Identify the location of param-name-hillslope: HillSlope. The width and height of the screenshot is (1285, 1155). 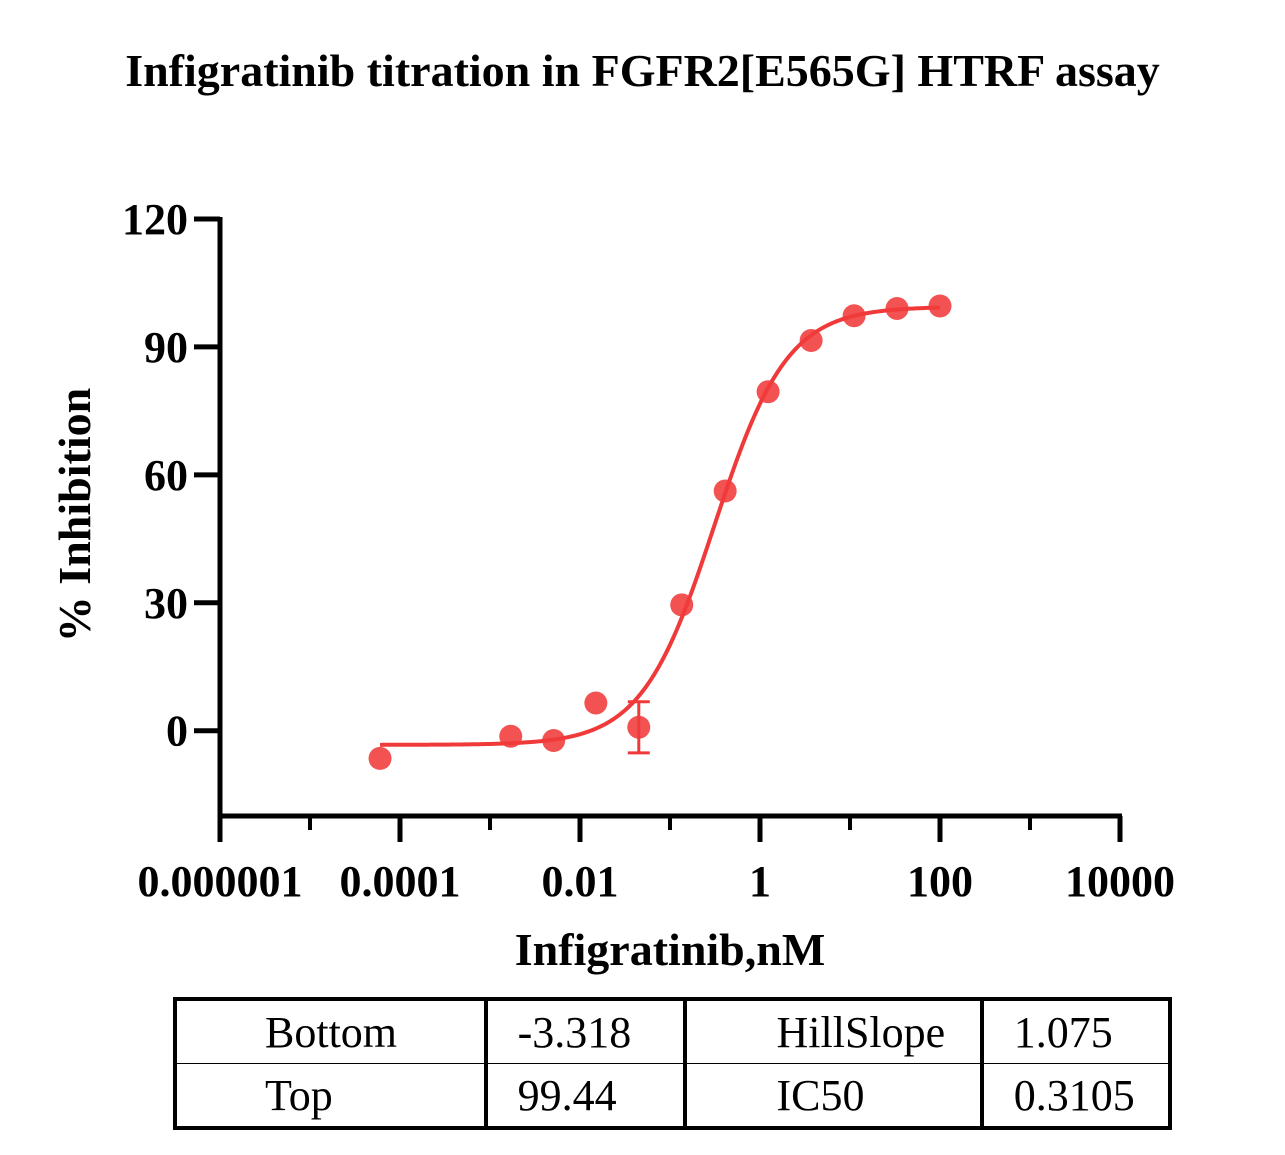
(833, 1031).